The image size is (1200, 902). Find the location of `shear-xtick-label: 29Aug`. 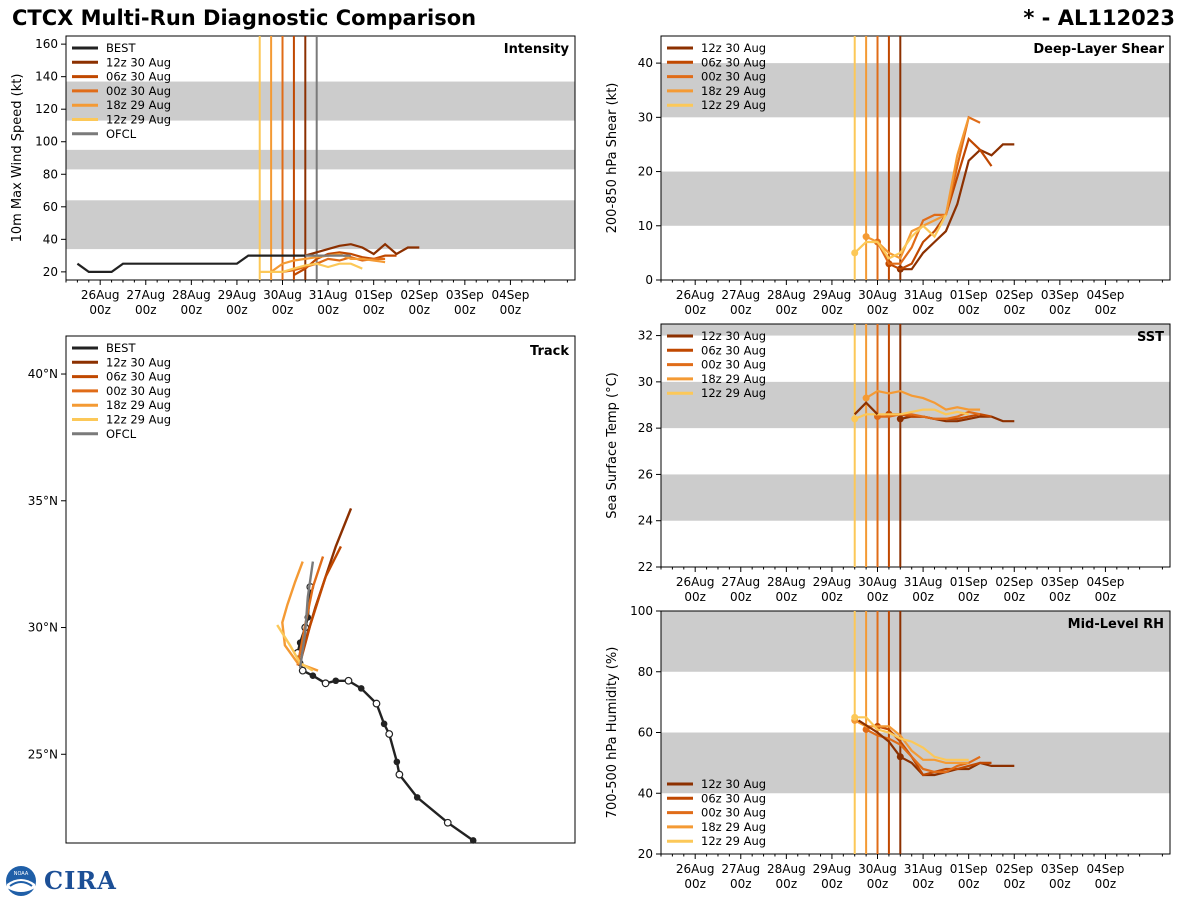

shear-xtick-label: 29Aug is located at coordinates (832, 295).